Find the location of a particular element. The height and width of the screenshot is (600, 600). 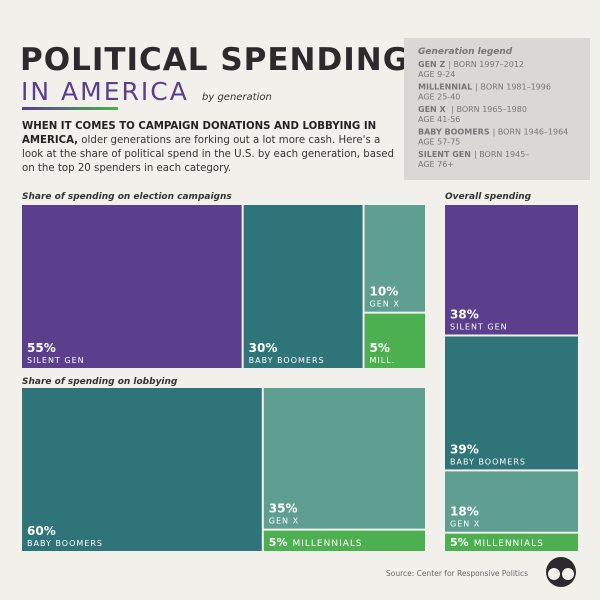

title: POLITICAL SPENDING is located at coordinates (214, 60).